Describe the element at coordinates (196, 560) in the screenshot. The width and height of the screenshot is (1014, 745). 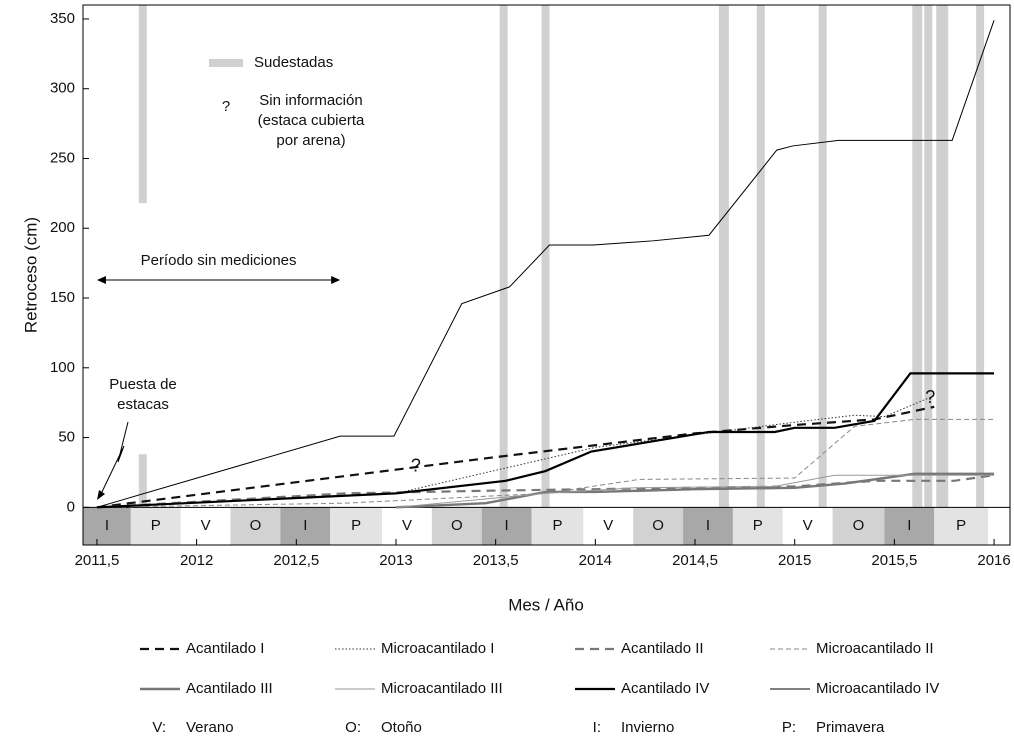
I see `x-tick-label: 2012` at that location.